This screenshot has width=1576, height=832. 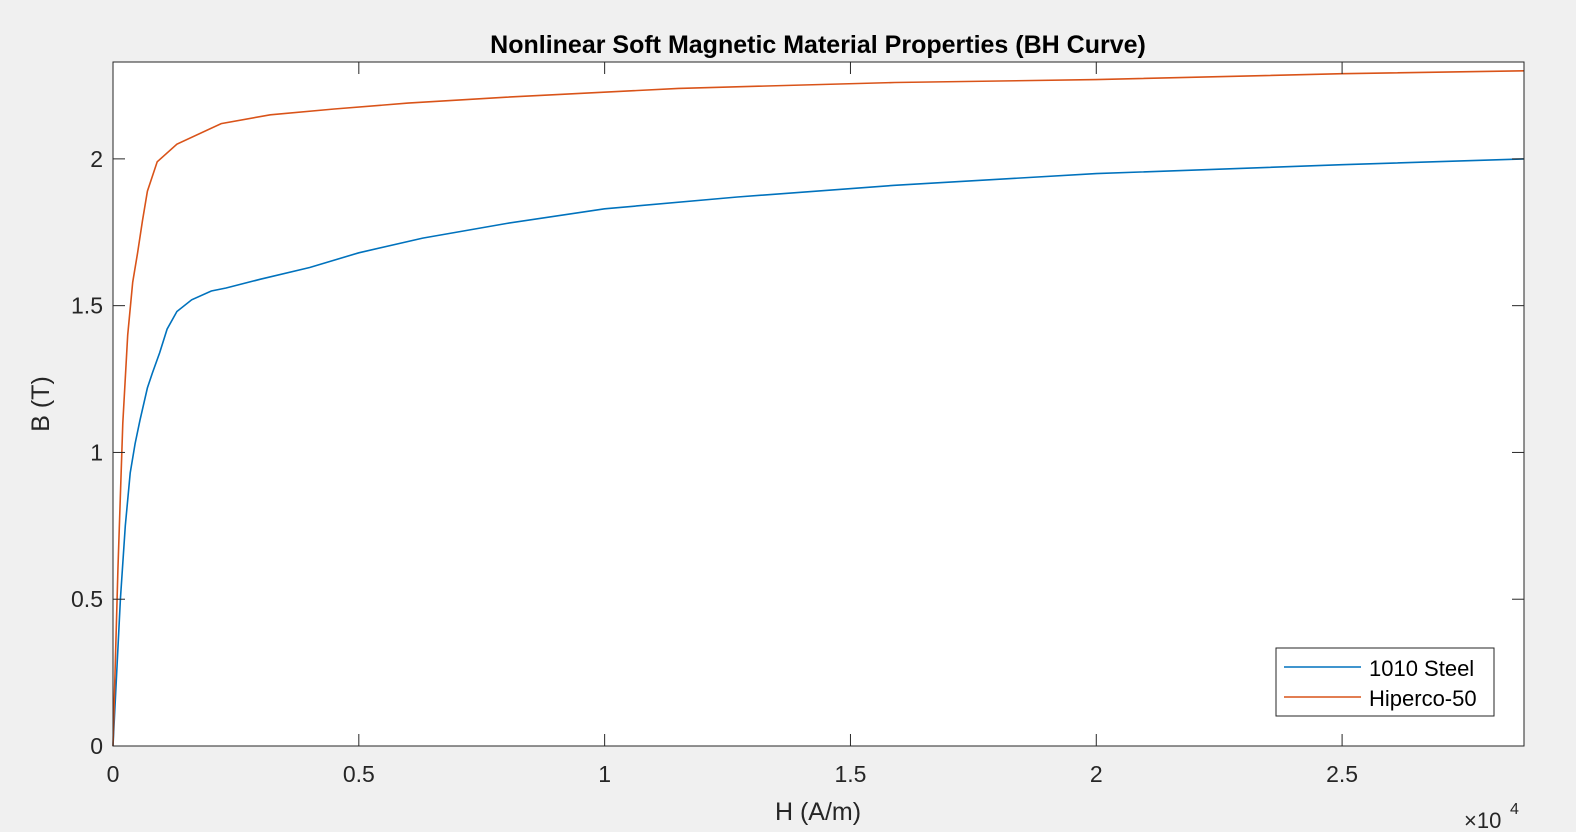 What do you see at coordinates (818, 812) in the screenshot?
I see `x-axis-label: H (A/m)` at bounding box center [818, 812].